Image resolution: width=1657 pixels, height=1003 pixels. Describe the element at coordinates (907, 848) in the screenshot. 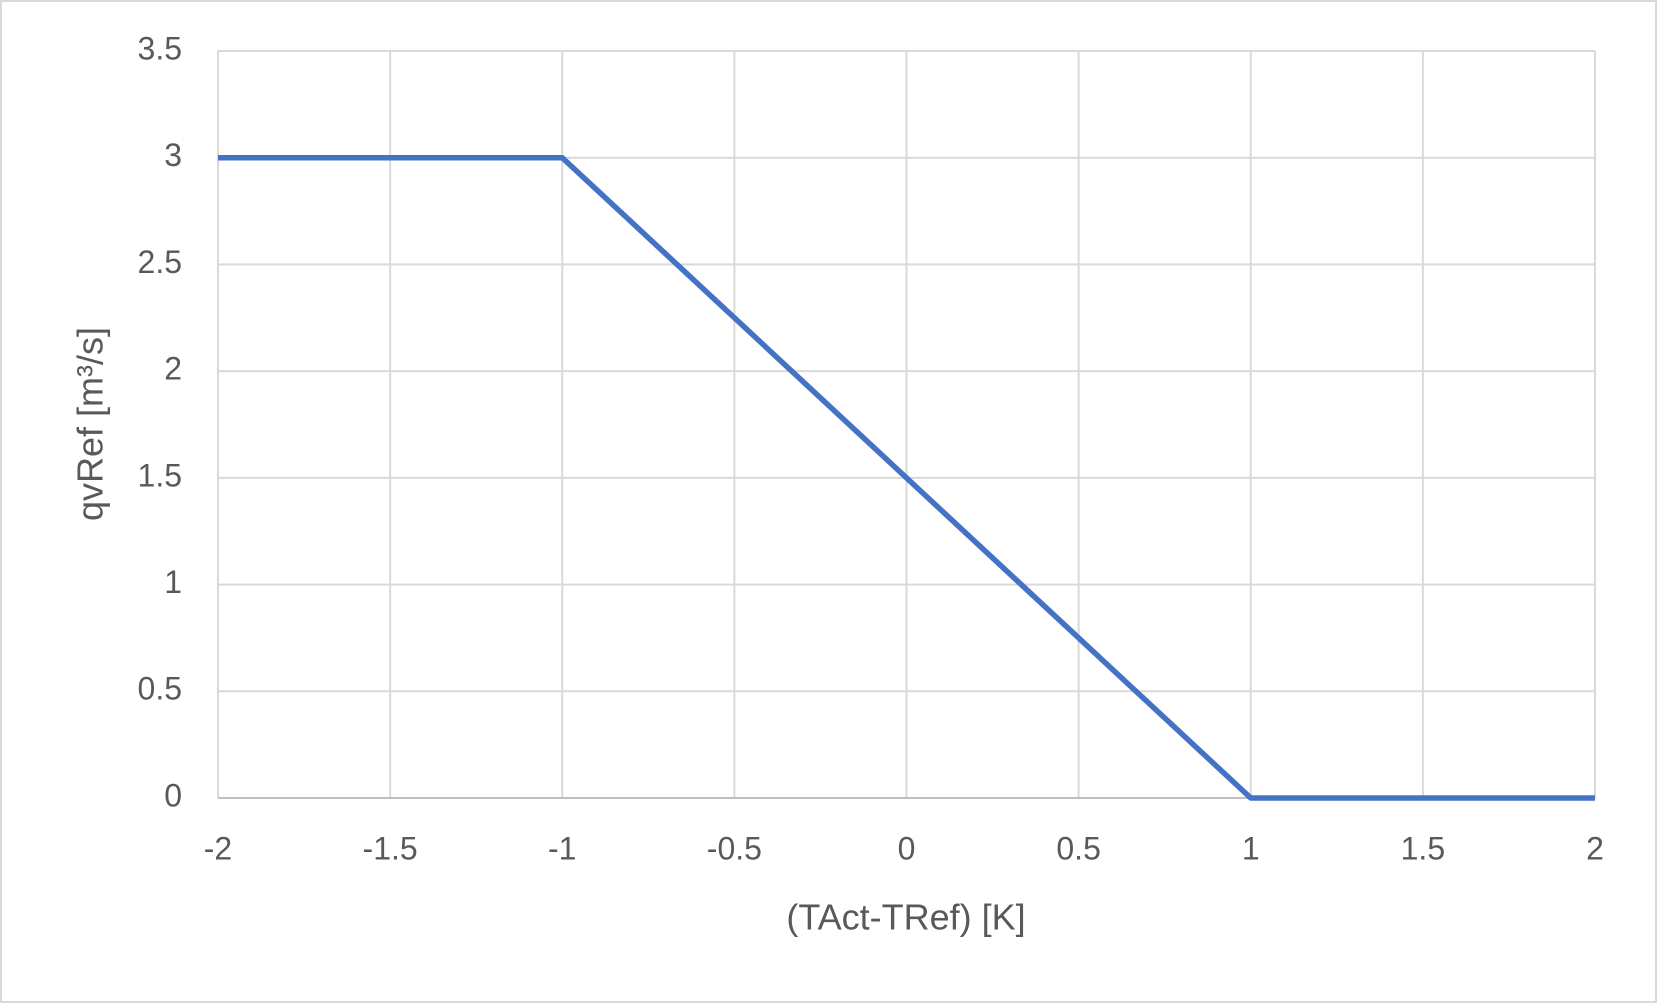

I see `x-tick-label: 0` at that location.